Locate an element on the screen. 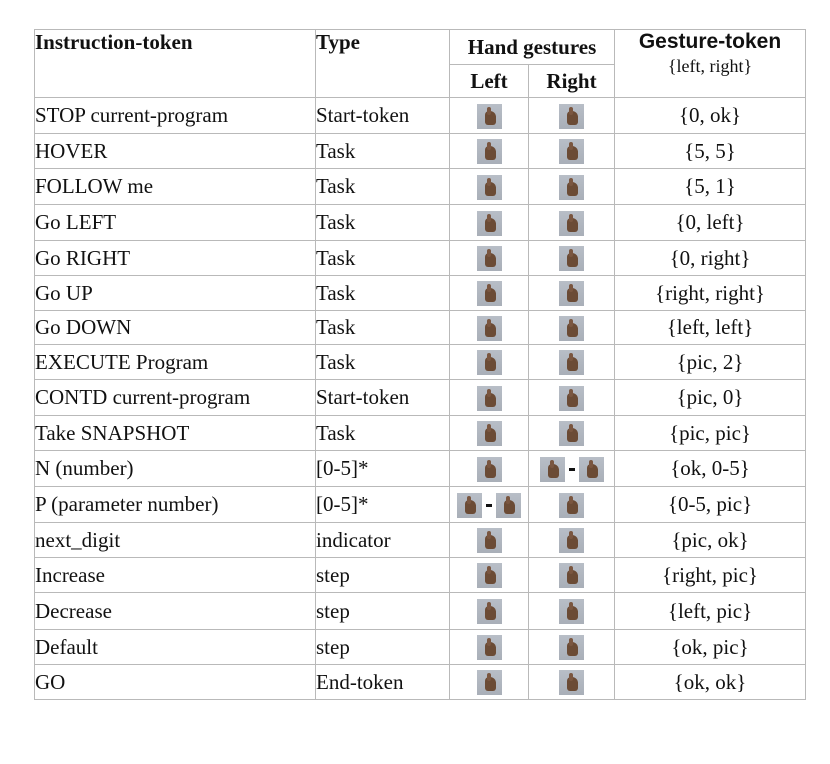 The width and height of the screenshot is (830, 764). instruction-cell: Go LEFT is located at coordinates (175, 222).